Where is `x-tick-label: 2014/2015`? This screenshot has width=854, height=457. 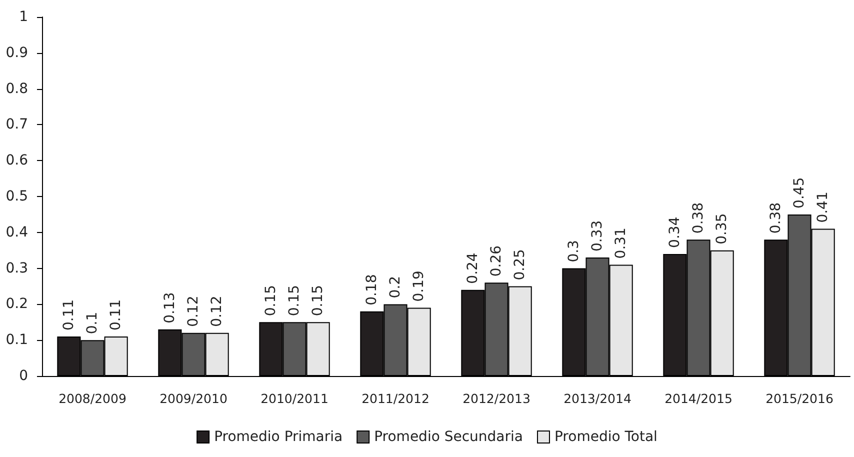 x-tick-label: 2014/2015 is located at coordinates (698, 398).